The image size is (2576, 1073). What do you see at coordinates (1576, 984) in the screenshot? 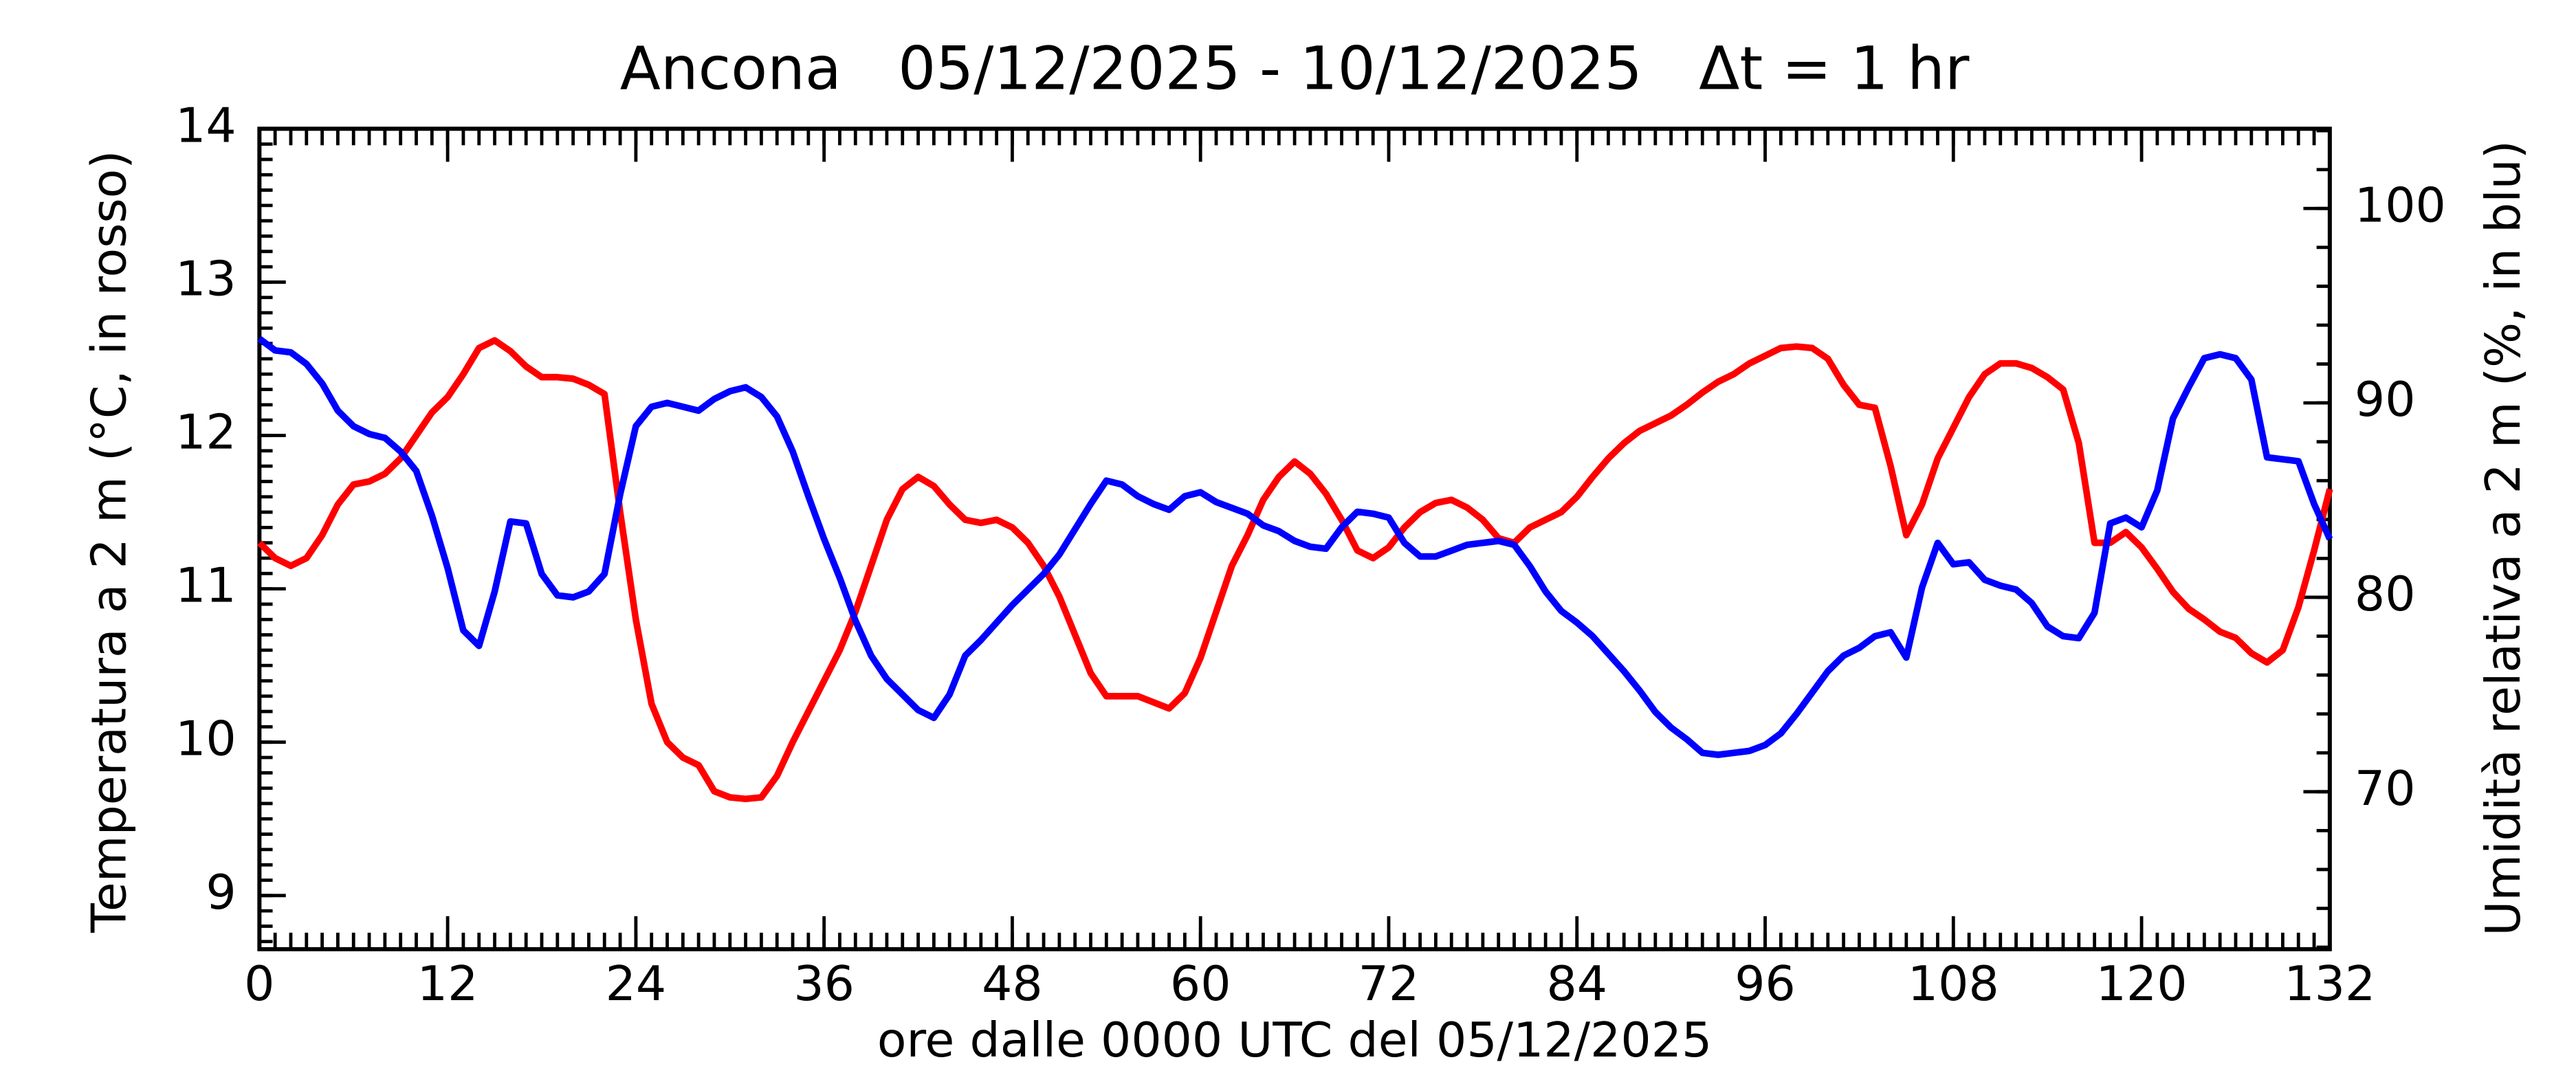
I see `x-tick-label: 84` at bounding box center [1576, 984].